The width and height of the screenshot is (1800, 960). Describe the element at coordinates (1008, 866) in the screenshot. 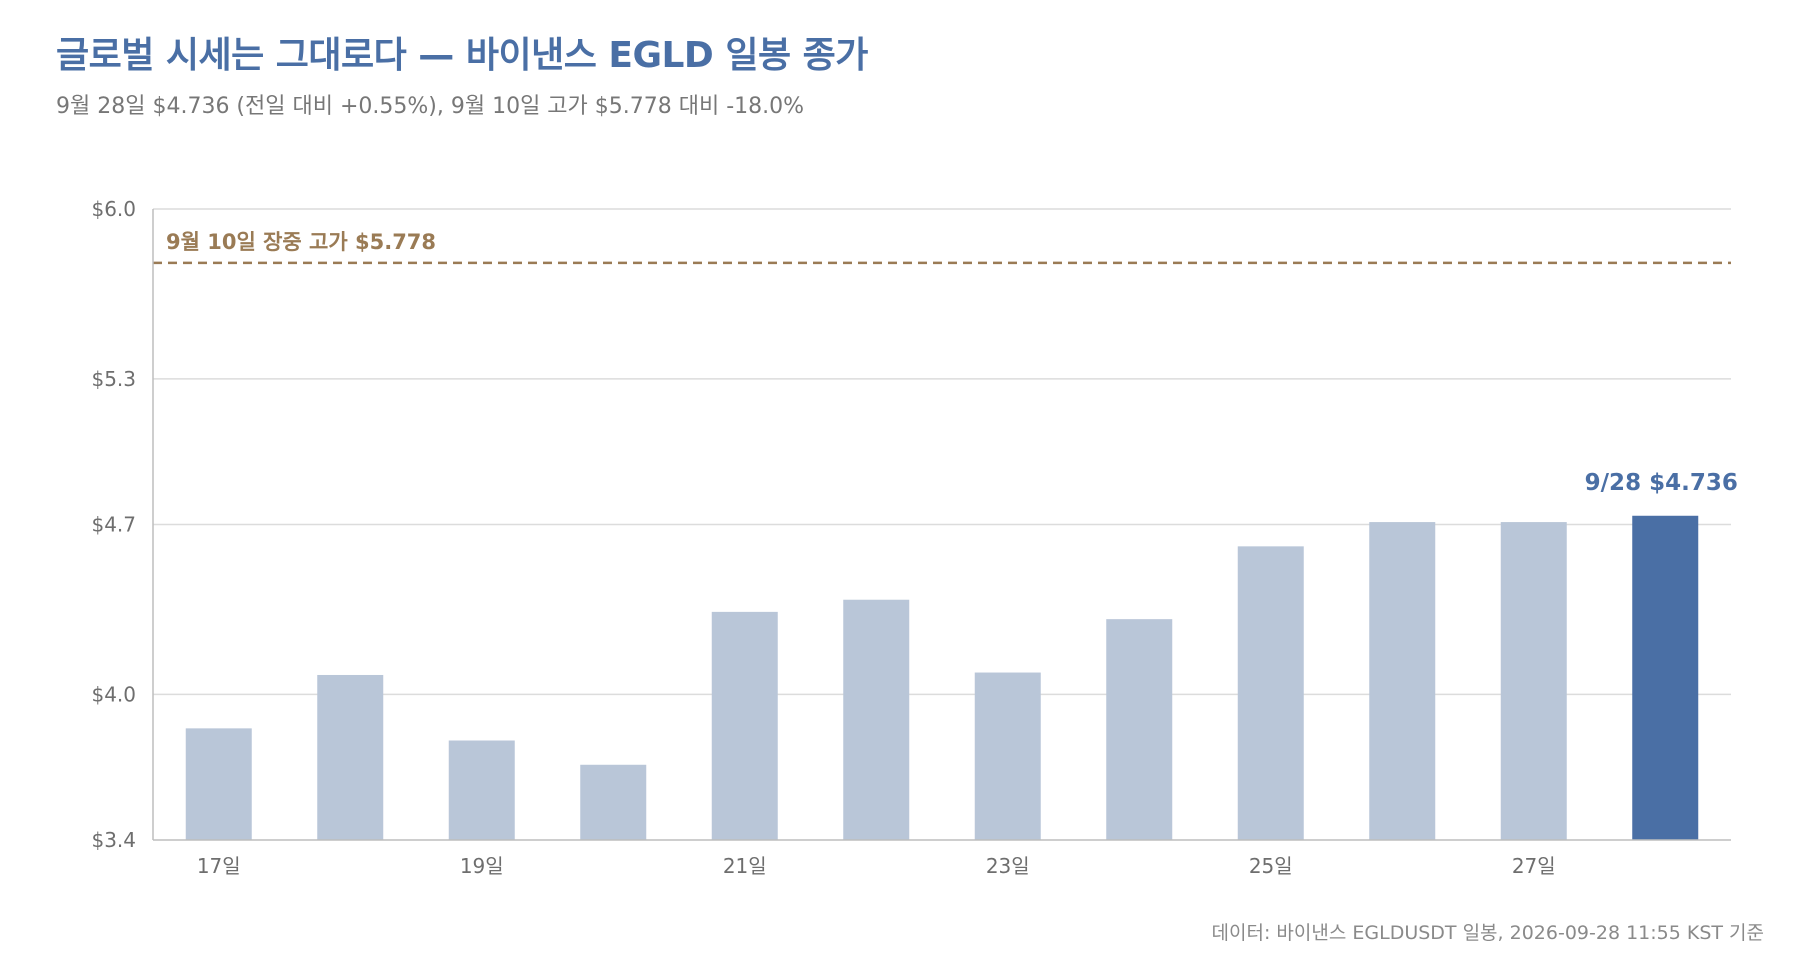

I see `x-tick-label: 23일` at that location.